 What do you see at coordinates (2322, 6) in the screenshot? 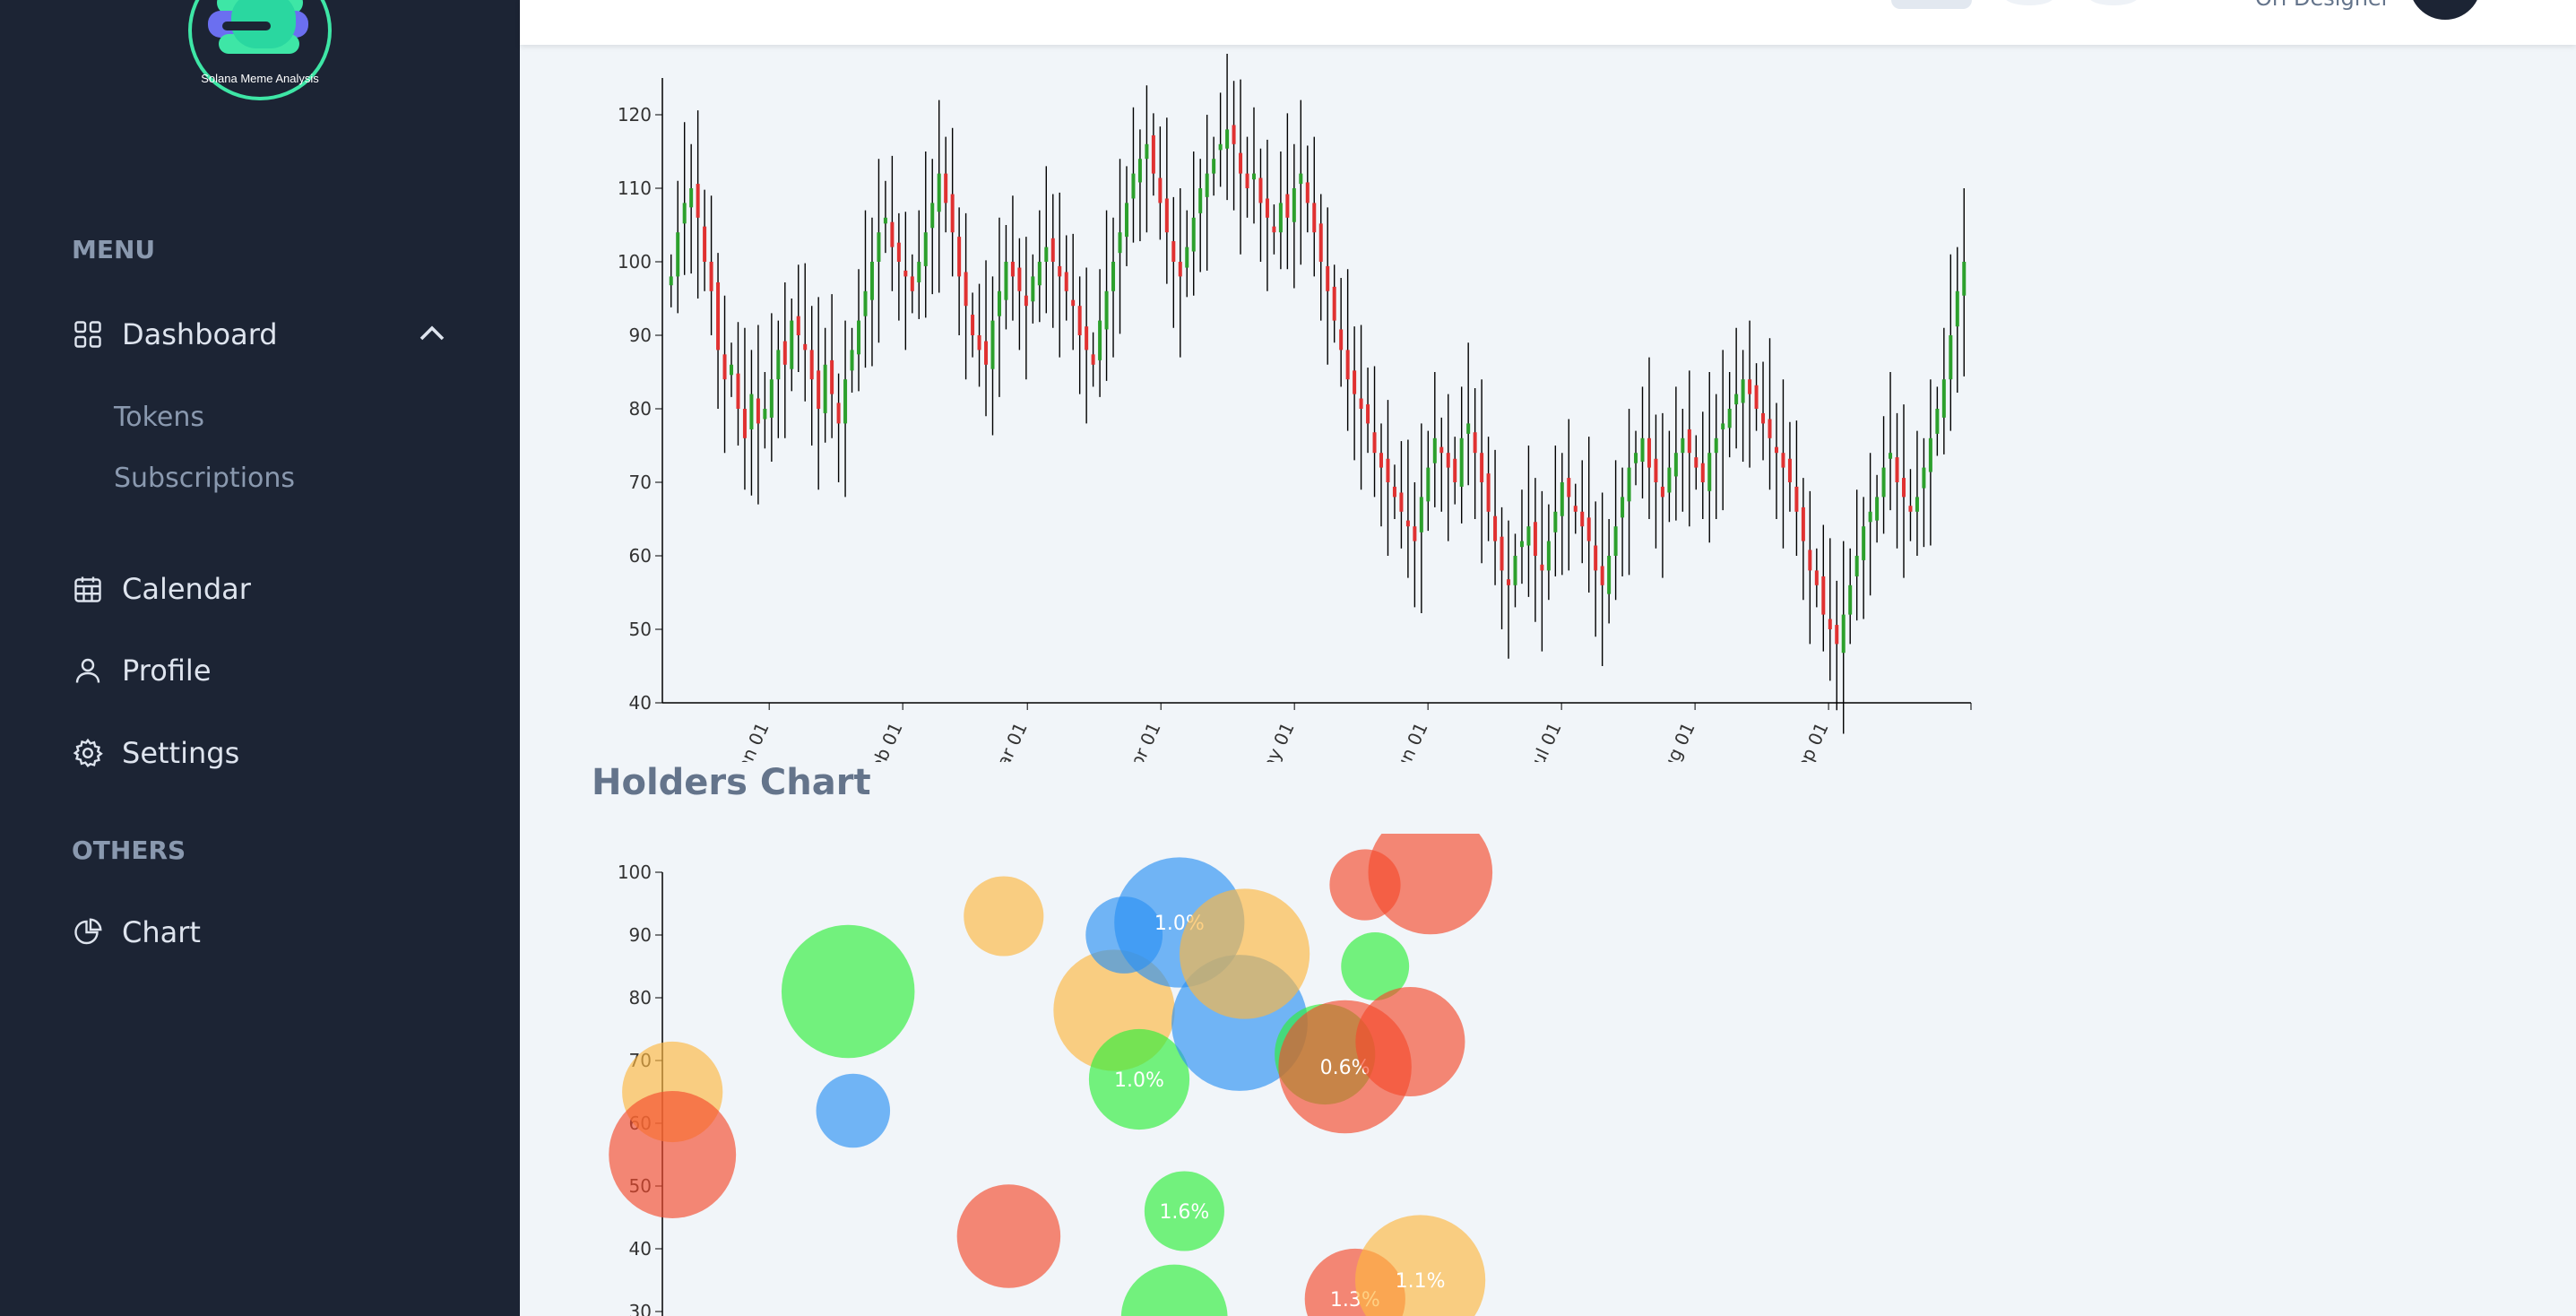
I see `user-name: Ori Designer` at bounding box center [2322, 6].